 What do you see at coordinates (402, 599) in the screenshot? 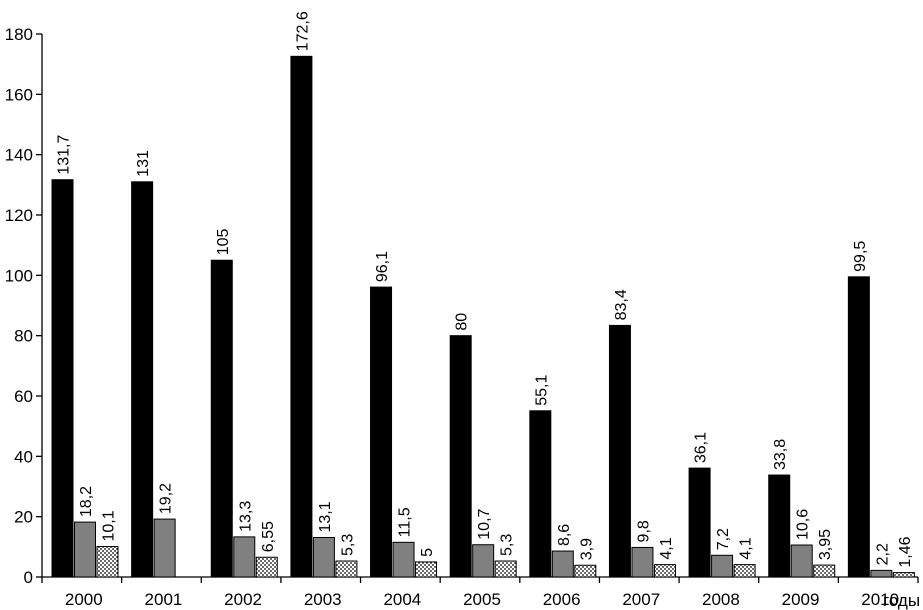
I see `x-tick-label: 2004` at bounding box center [402, 599].